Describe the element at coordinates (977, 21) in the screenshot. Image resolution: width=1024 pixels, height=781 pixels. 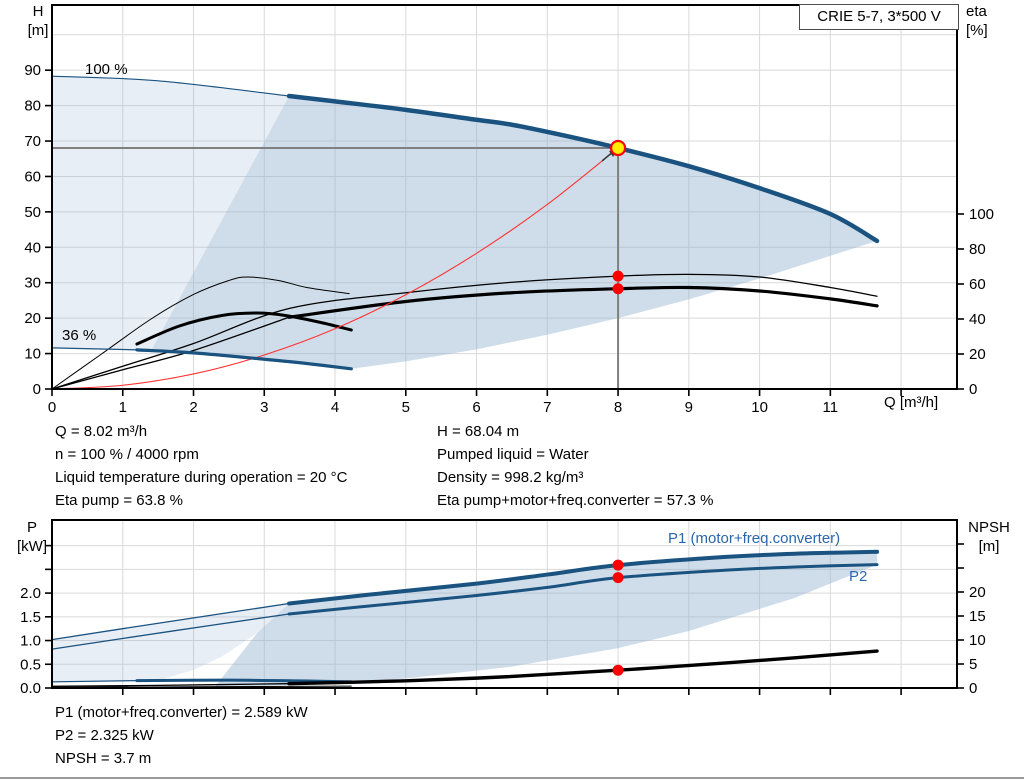
I see `eta-axis-label: eta [%]` at that location.